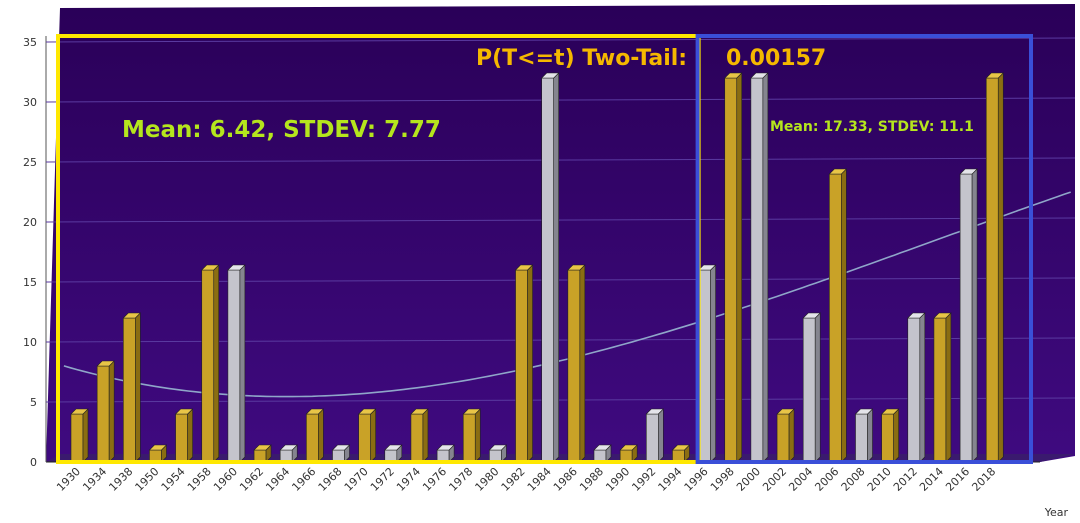 This screenshot has width=1080, height=523. What do you see at coordinates (251, 479) in the screenshot?
I see `x-tick-label: 1962` at bounding box center [251, 479].